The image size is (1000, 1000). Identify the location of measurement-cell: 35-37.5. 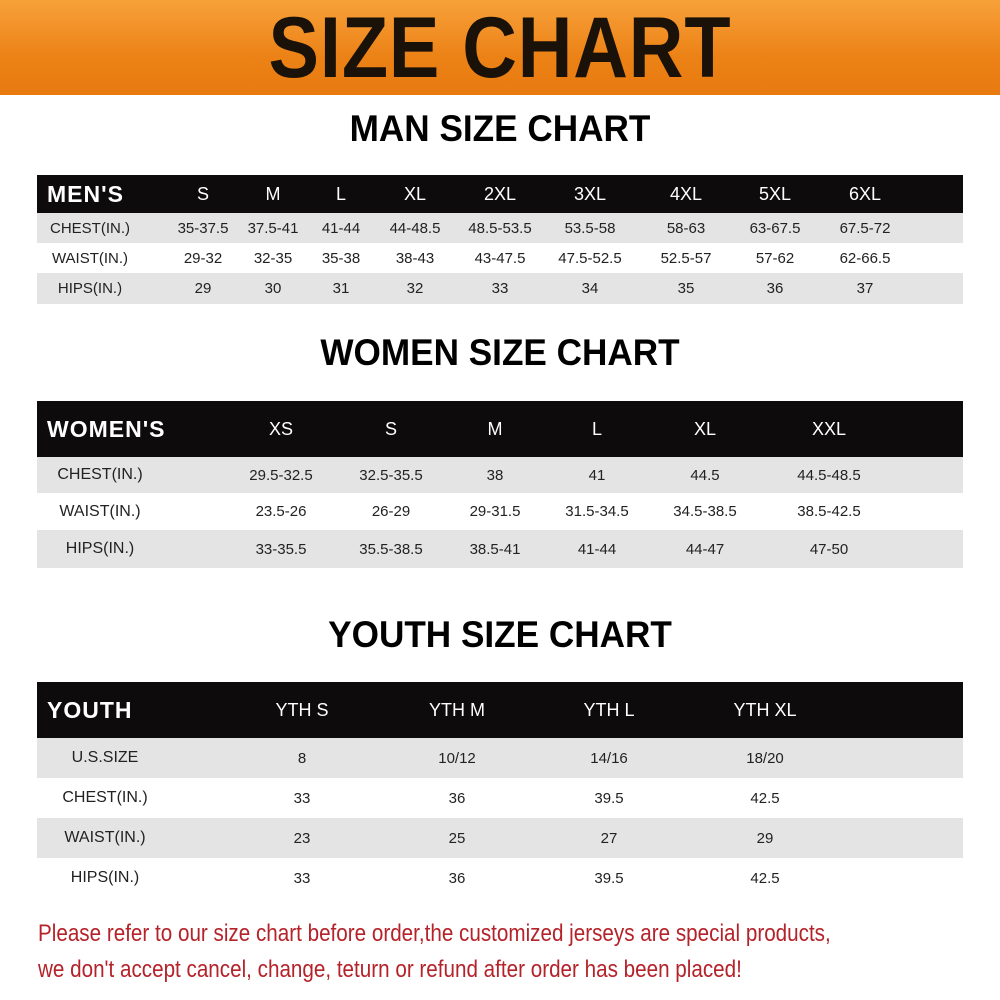
(203, 228).